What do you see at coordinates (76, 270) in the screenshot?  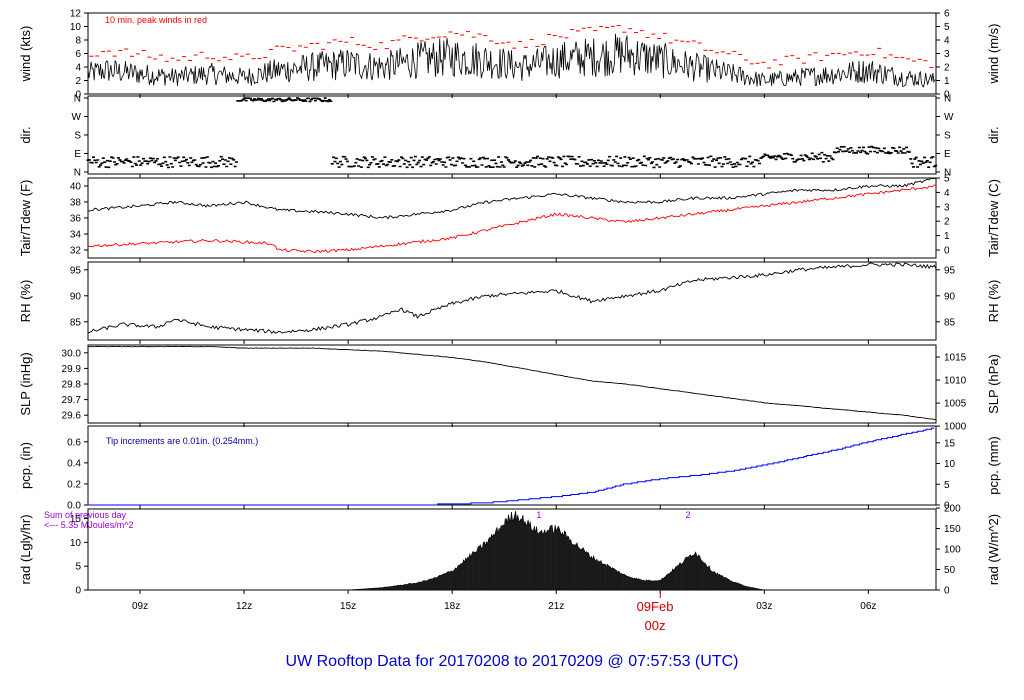 I see `y-tick-label-left: 95` at bounding box center [76, 270].